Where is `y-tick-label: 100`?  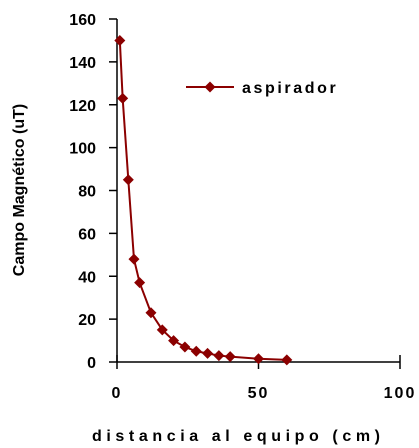 y-tick-label: 100 is located at coordinates (82, 149).